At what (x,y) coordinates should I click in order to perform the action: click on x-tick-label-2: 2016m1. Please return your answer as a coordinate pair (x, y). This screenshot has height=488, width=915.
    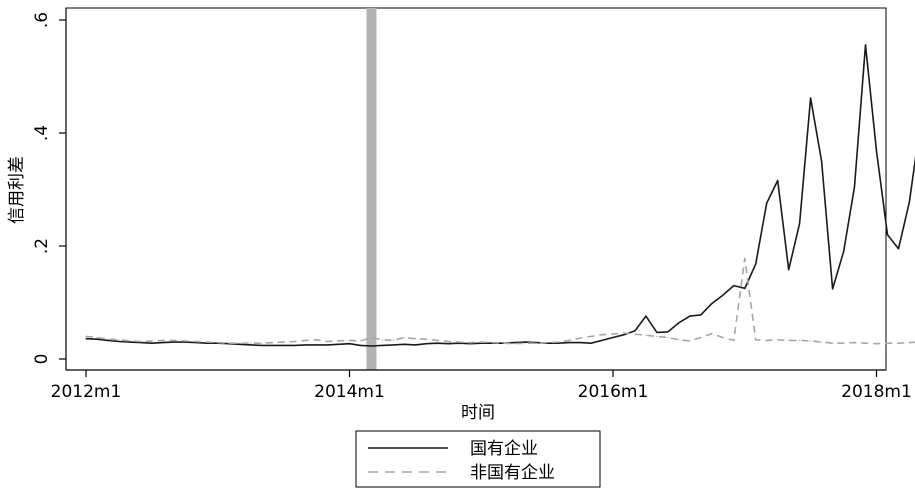
    Looking at the image, I should click on (613, 392).